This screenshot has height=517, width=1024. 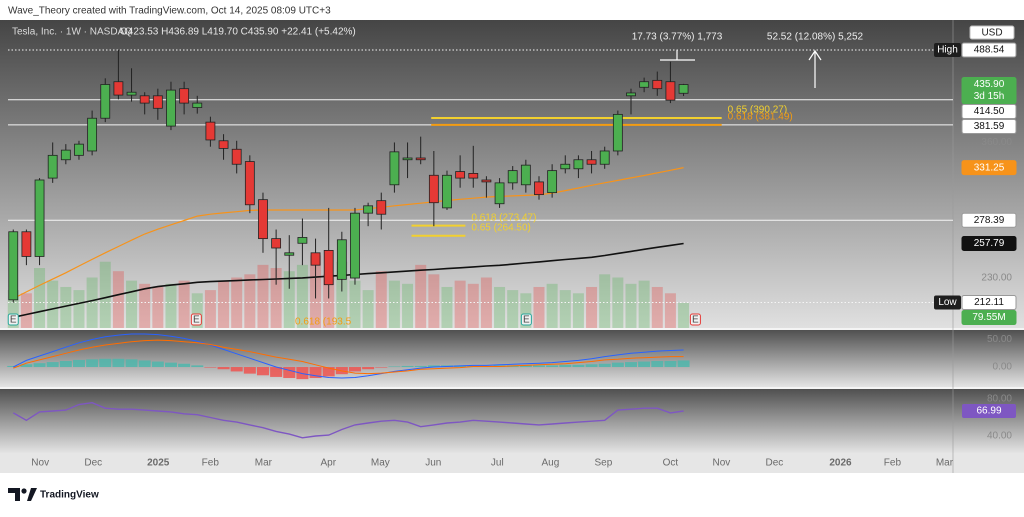 What do you see at coordinates (989, 111) in the screenshot?
I see `price-tag-label: 414.50` at bounding box center [989, 111].